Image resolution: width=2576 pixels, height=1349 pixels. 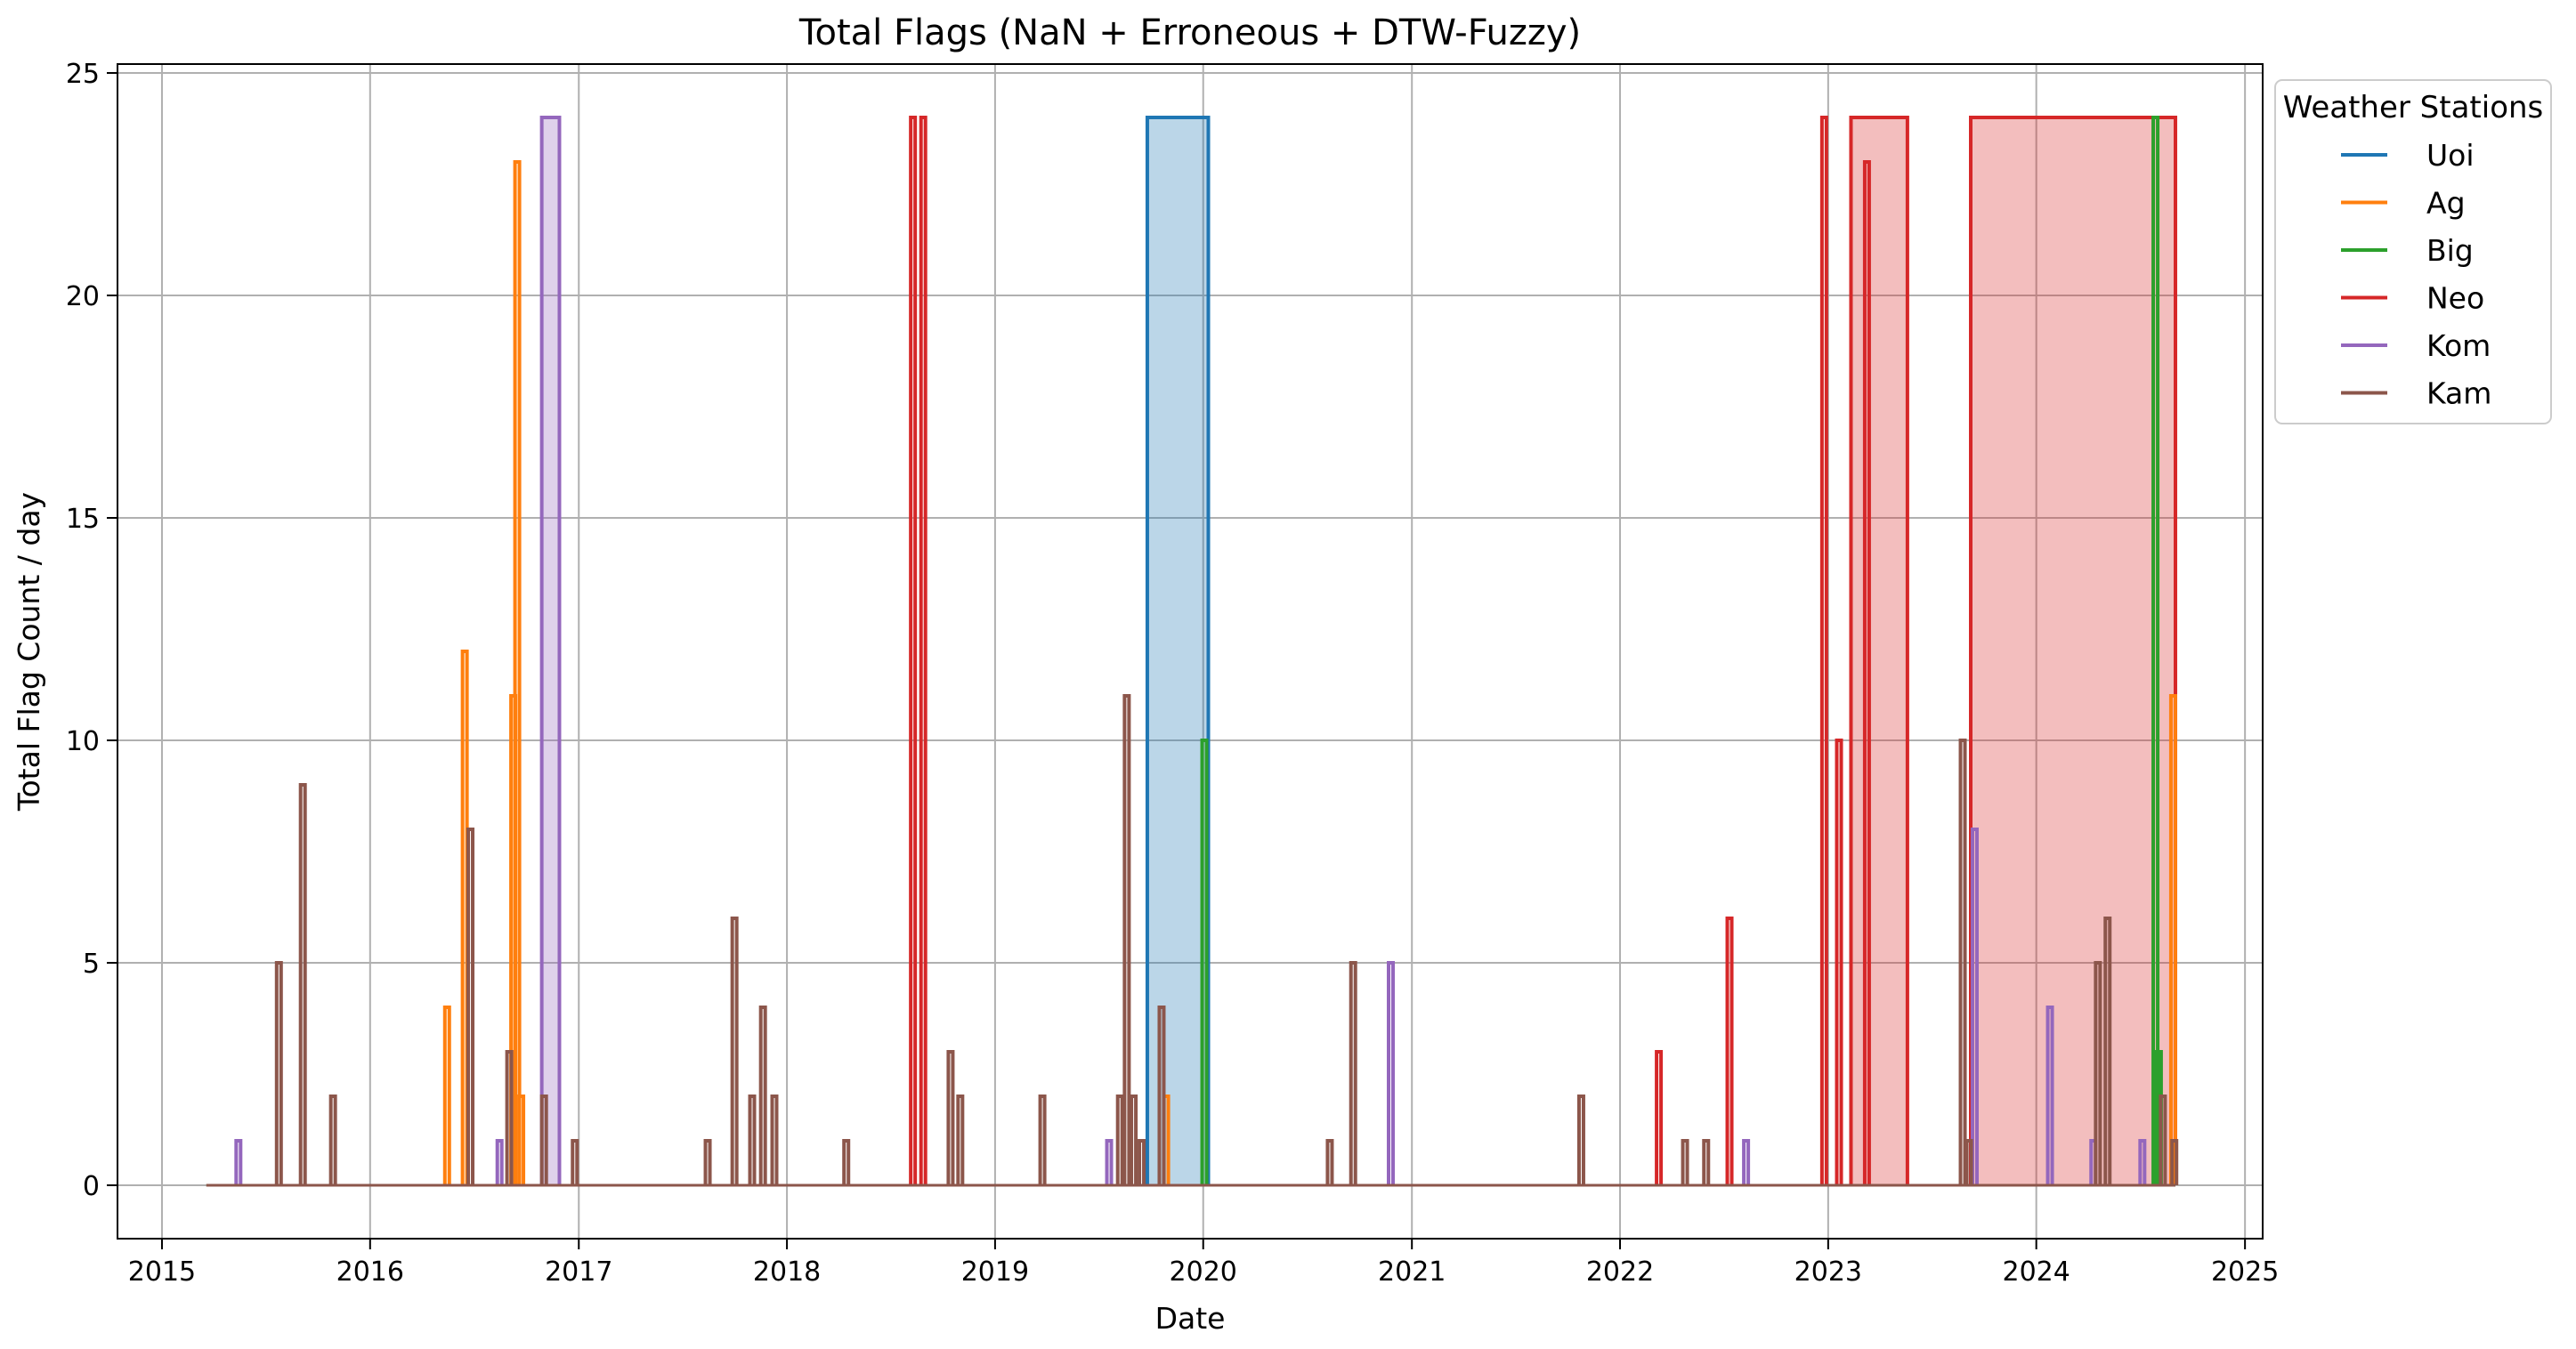 What do you see at coordinates (1203, 1272) in the screenshot?
I see `x-tick-label: 2020` at bounding box center [1203, 1272].